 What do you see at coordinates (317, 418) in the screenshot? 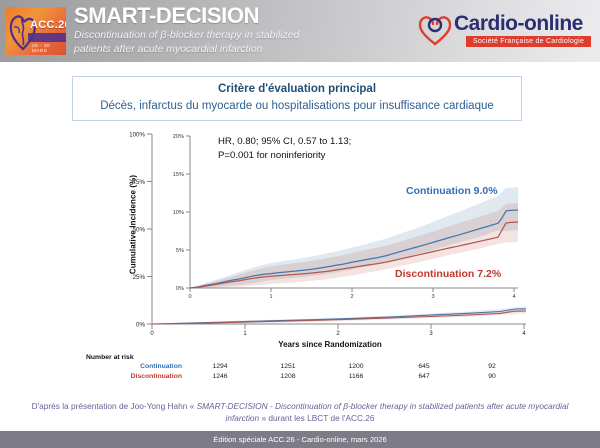
I see `source-suffix: » durant les LBCT de l'ACC.26` at bounding box center [317, 418].